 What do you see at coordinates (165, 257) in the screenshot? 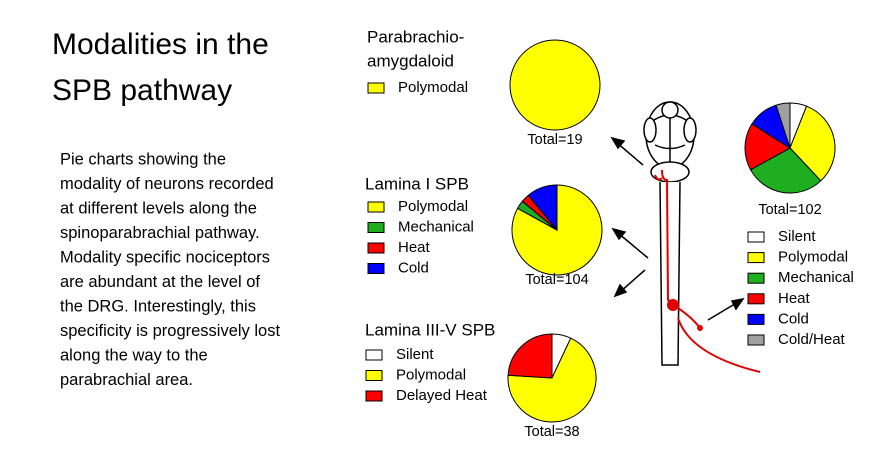
I see `body-text: Modality specific nociceptors` at bounding box center [165, 257].